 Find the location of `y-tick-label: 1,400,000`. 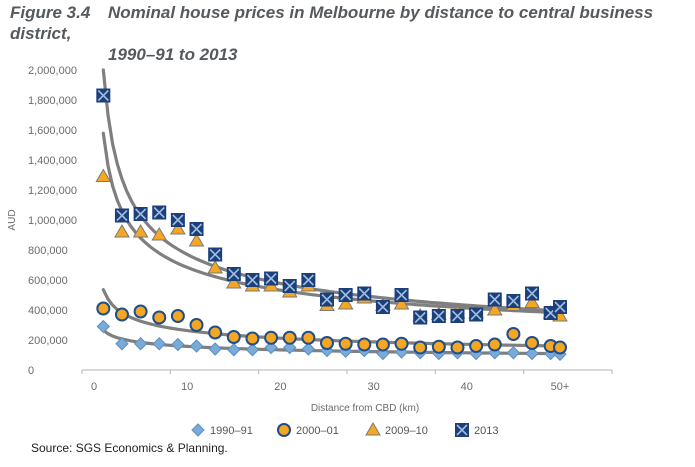

y-tick-label: 1,400,000 is located at coordinates (52, 161).